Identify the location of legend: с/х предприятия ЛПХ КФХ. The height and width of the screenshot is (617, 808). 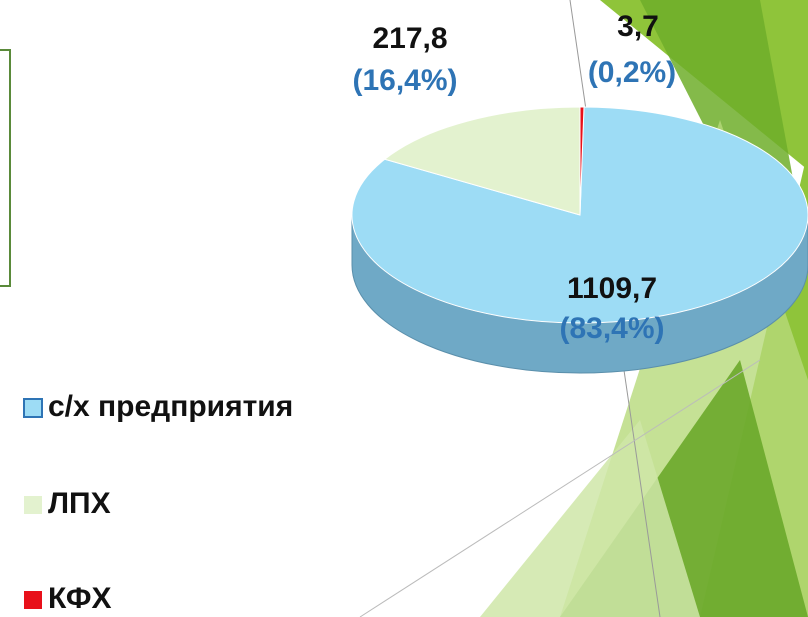
(158, 502).